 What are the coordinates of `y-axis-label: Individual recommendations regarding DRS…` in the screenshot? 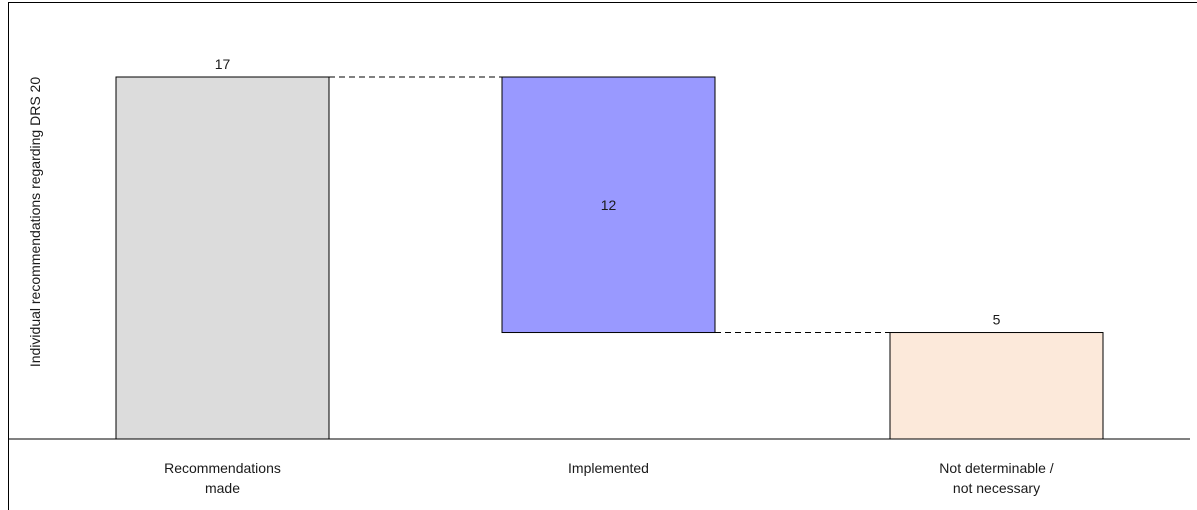 It's located at (35, 222).